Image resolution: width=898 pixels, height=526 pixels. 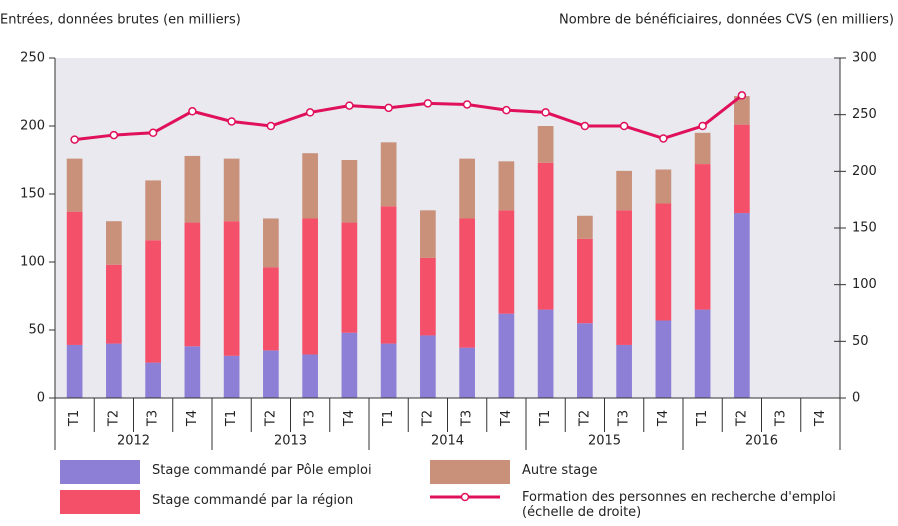 What do you see at coordinates (856, 398) in the screenshot?
I see `y2-tick-label: 0` at bounding box center [856, 398].